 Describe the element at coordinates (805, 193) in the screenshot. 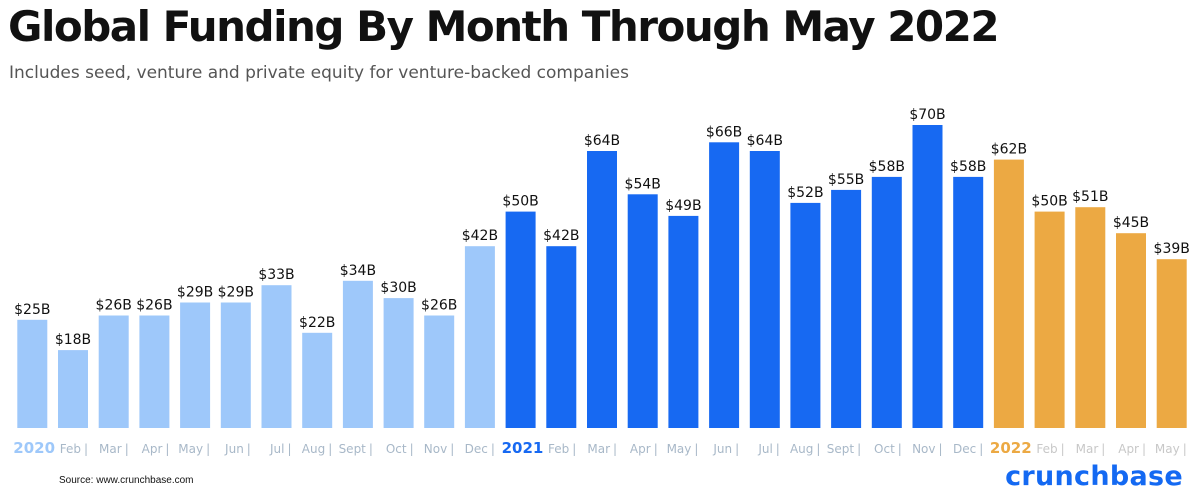

I see `bar-value-label: $52B` at that location.